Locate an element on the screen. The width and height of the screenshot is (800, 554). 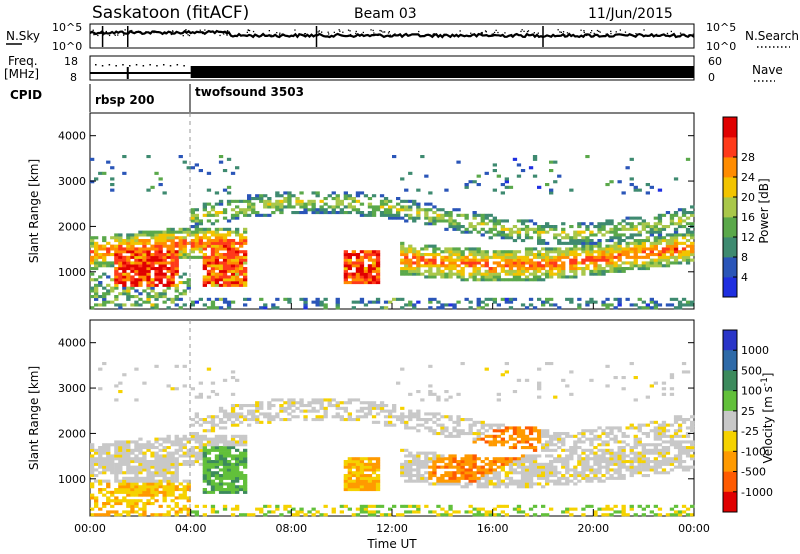
nave-point is located at coordinates (163, 65).